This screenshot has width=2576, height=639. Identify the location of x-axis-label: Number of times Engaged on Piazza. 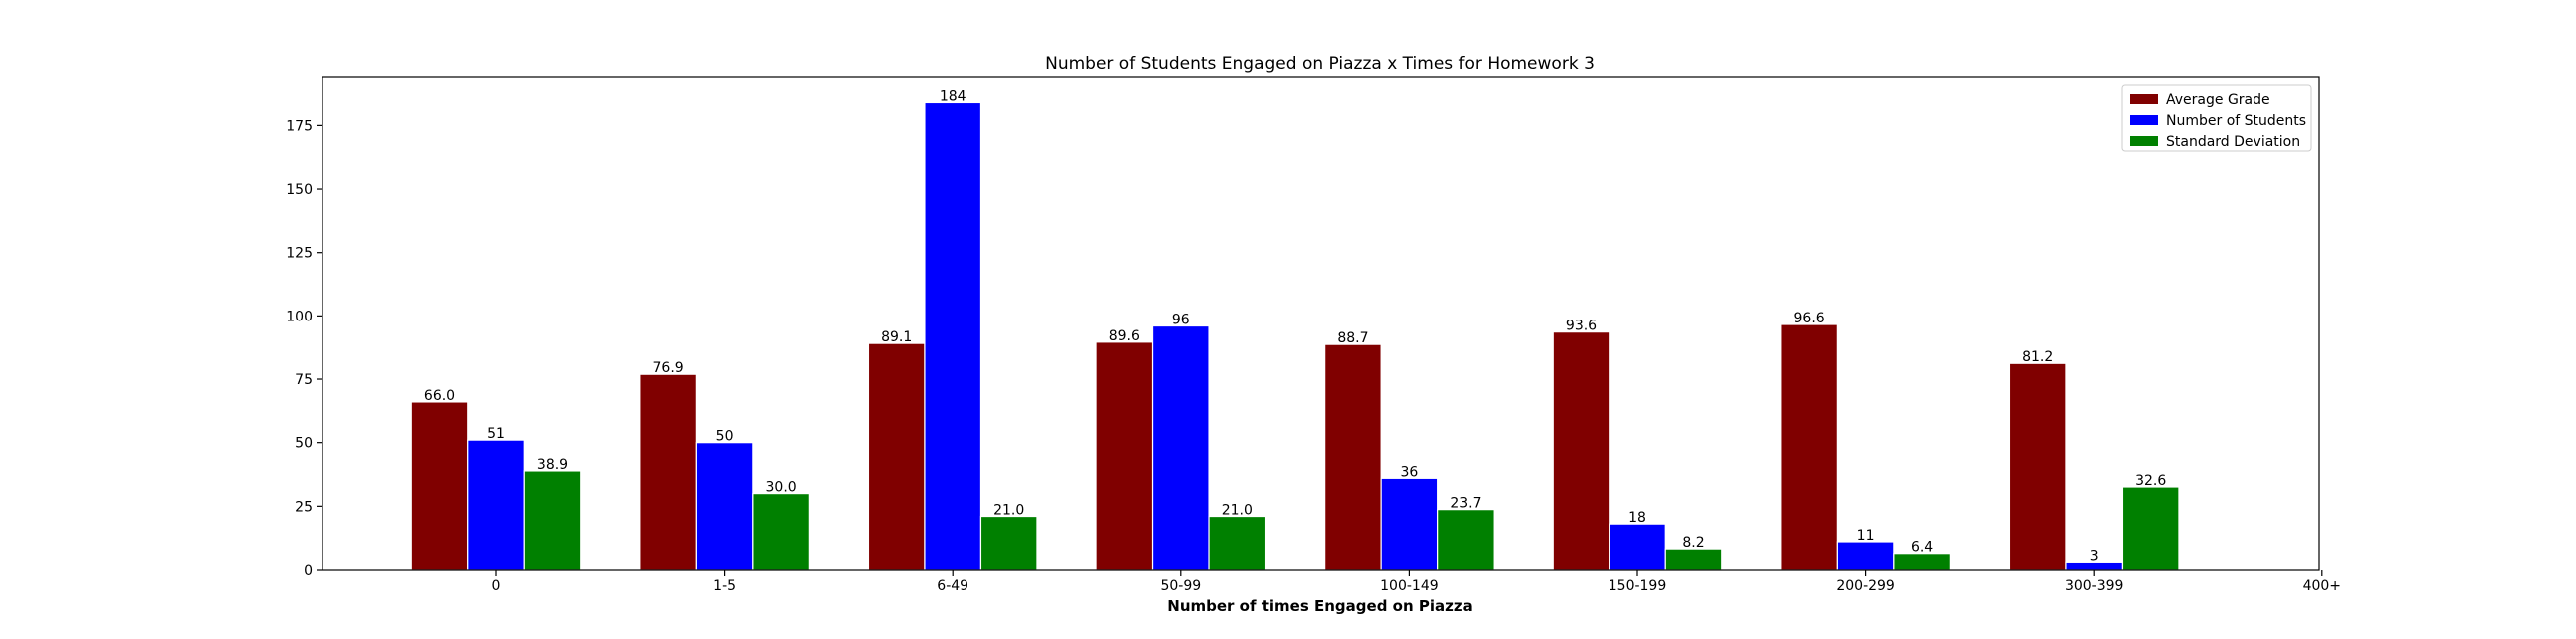
(1319, 606).